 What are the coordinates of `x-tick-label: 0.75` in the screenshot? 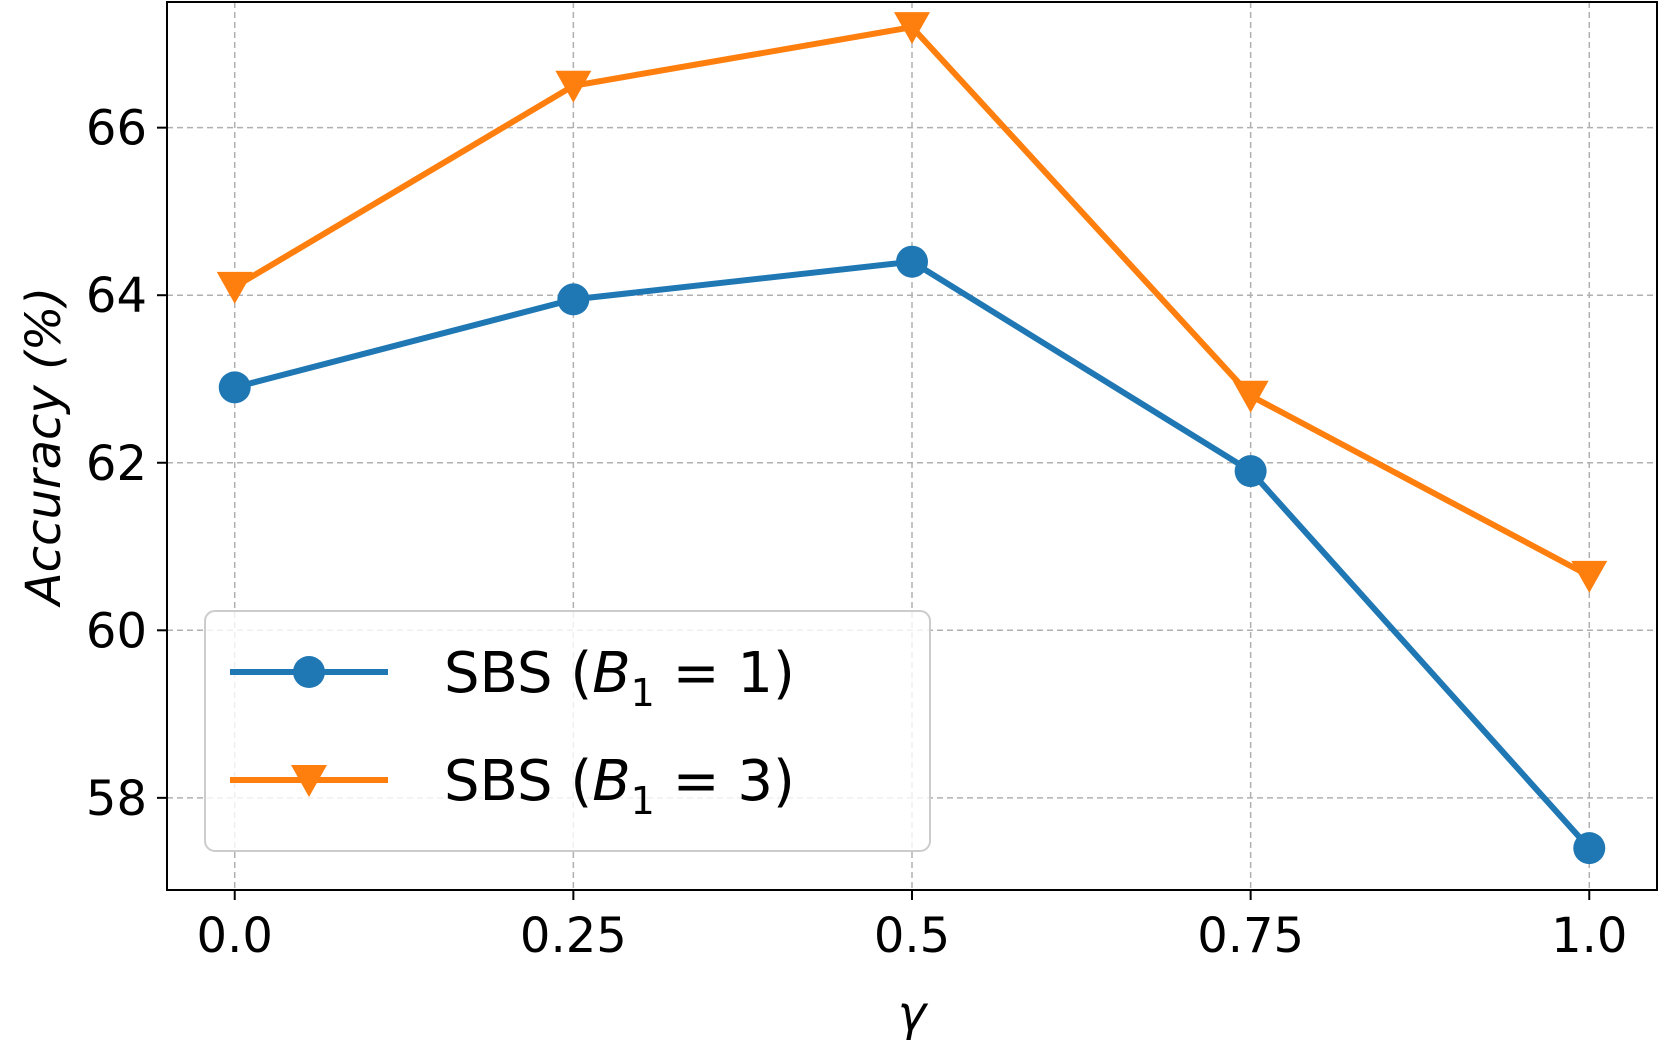 It's located at (1250, 936).